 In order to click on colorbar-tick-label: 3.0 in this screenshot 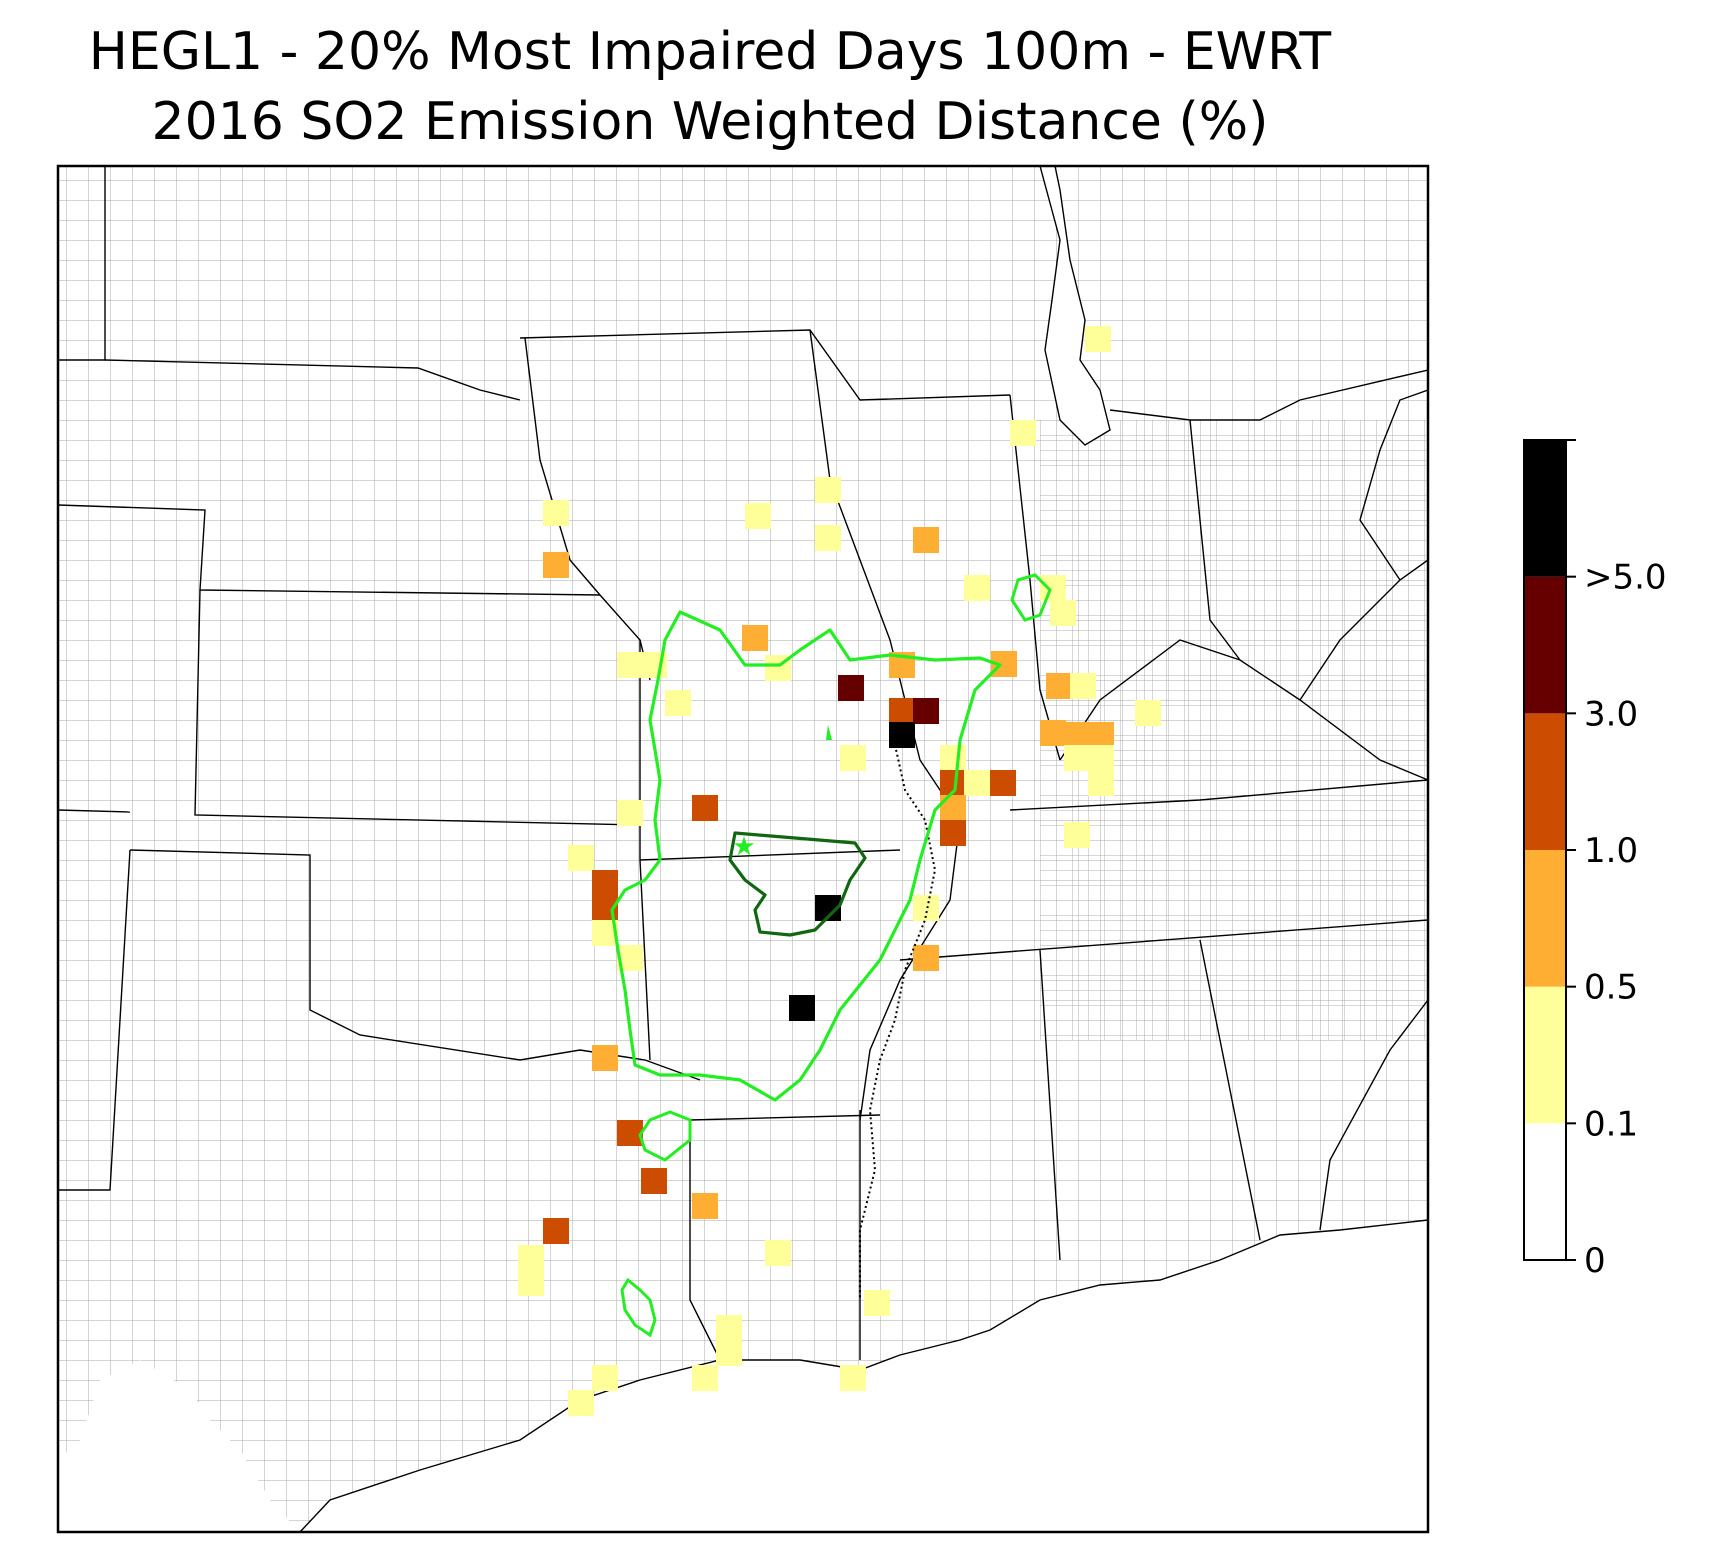, I will do `click(1611, 714)`.